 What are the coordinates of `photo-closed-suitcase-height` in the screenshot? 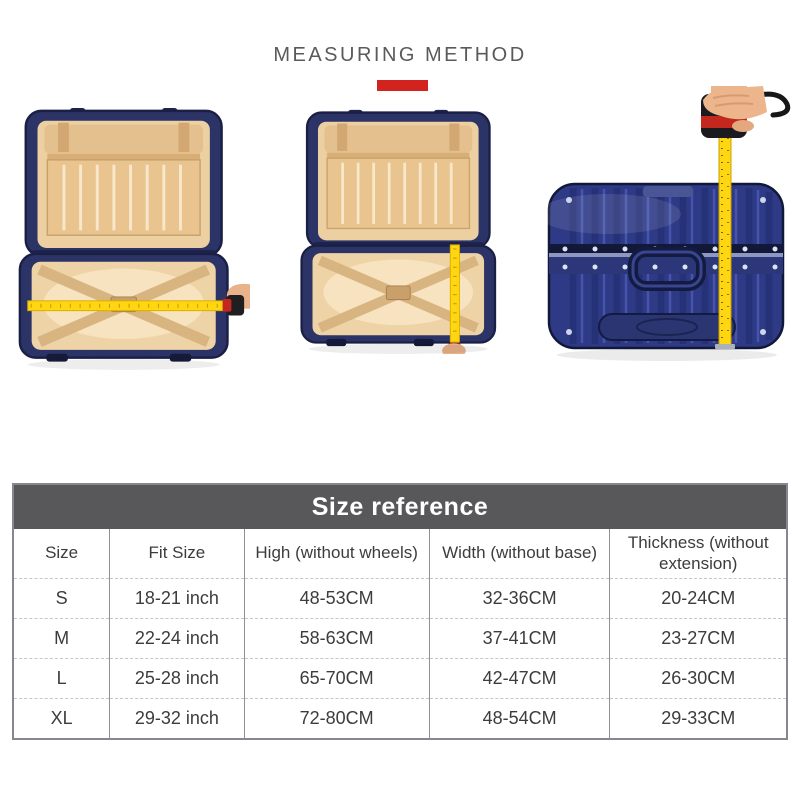 It's located at (668, 226).